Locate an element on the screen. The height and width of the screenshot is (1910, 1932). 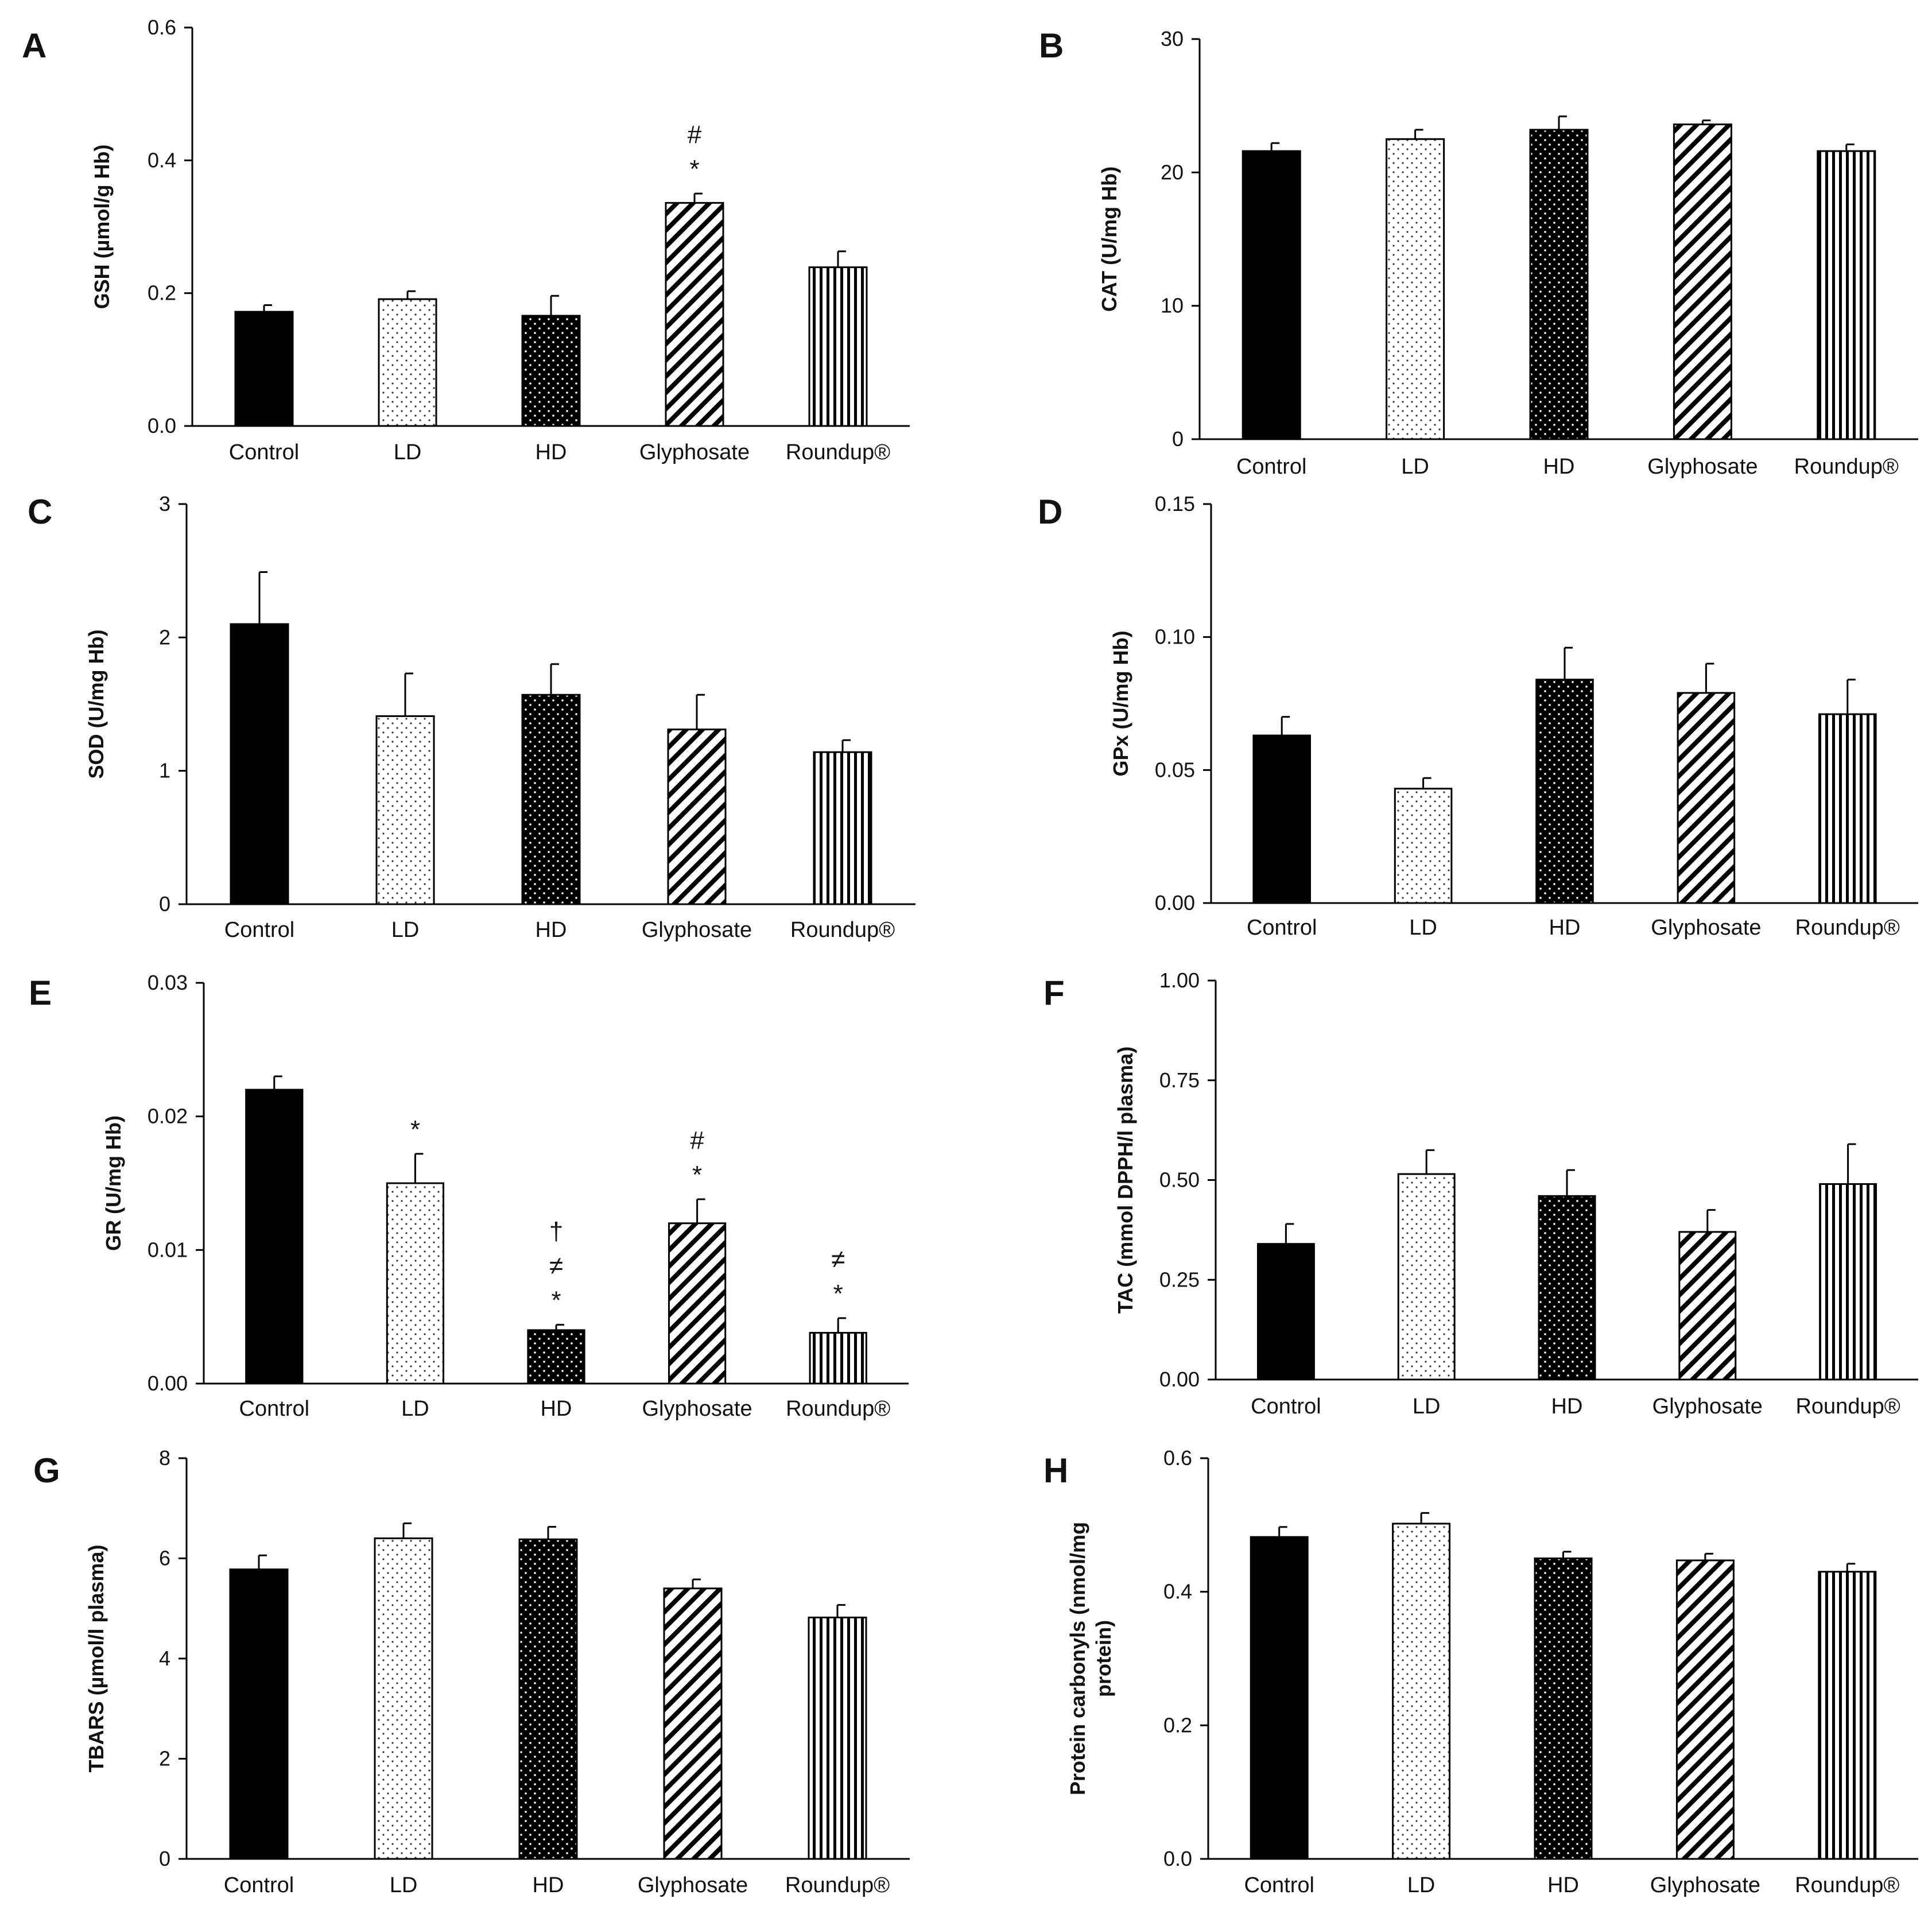
significance-mark: # is located at coordinates (697, 1140).